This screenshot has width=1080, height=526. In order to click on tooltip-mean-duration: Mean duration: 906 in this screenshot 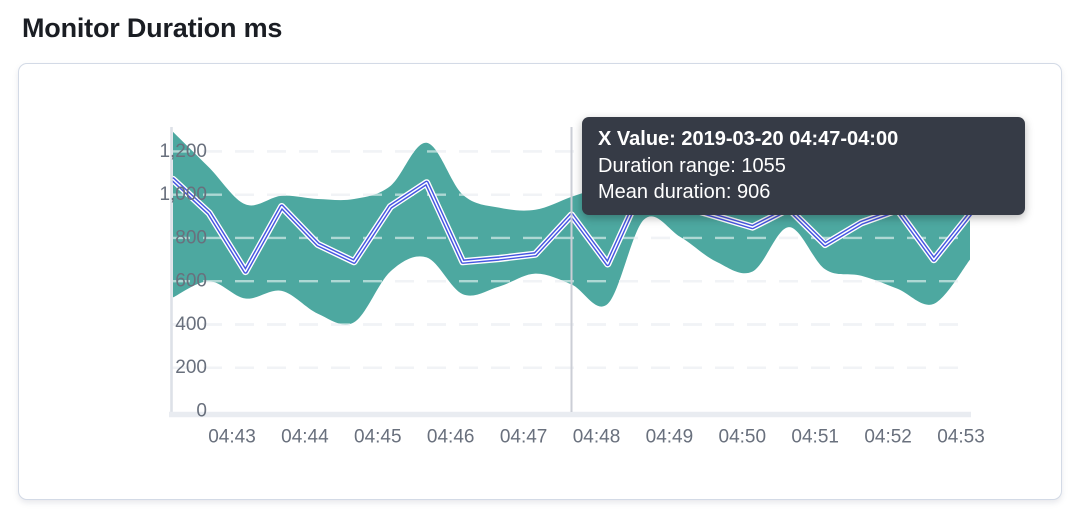, I will do `click(684, 192)`.